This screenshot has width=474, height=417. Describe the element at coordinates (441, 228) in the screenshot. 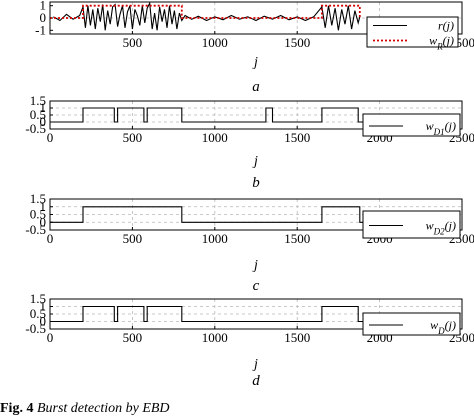

I see `legend-entry: wD2(j)` at that location.